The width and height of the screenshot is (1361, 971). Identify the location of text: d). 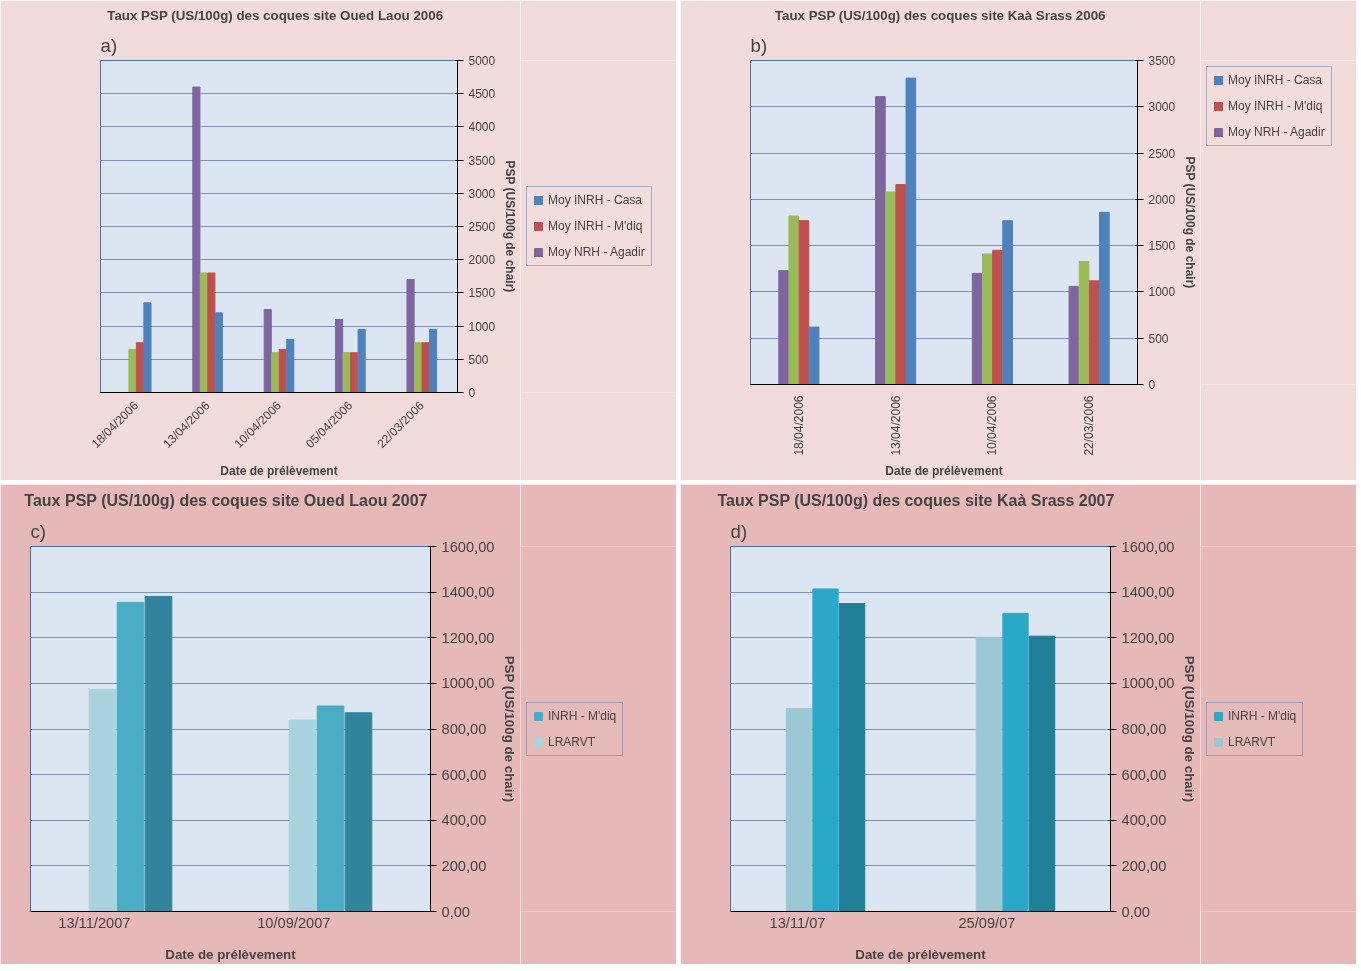
(739, 531).